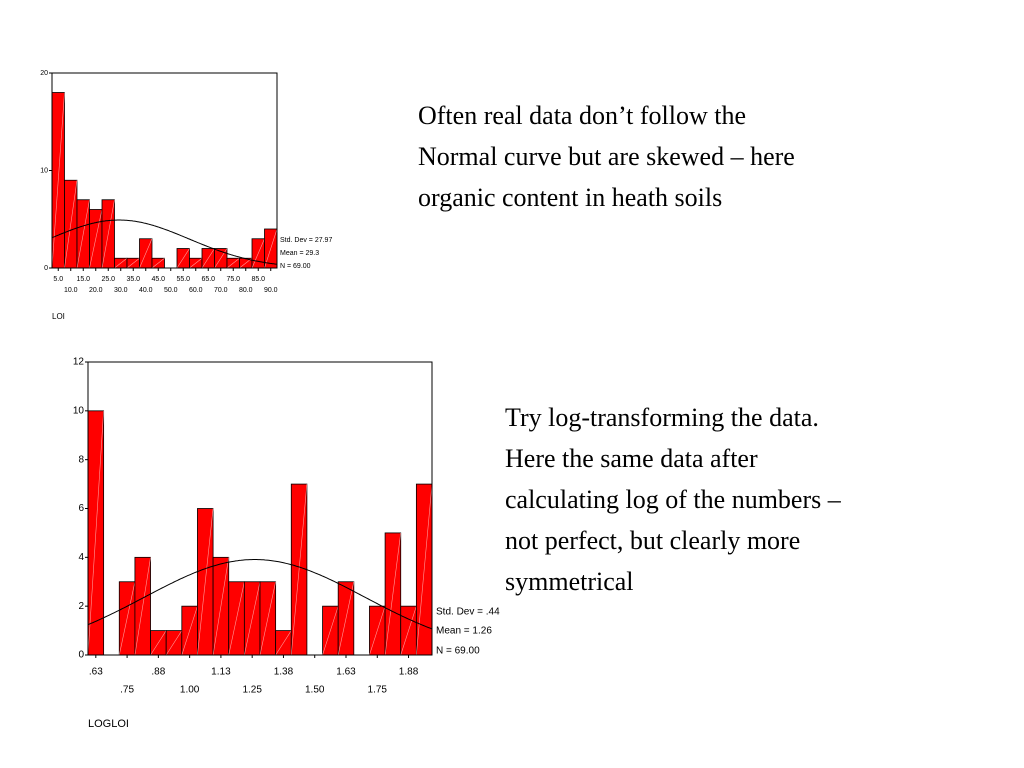  What do you see at coordinates (158, 279) in the screenshot?
I see `x-tick-label: 45.0` at bounding box center [158, 279].